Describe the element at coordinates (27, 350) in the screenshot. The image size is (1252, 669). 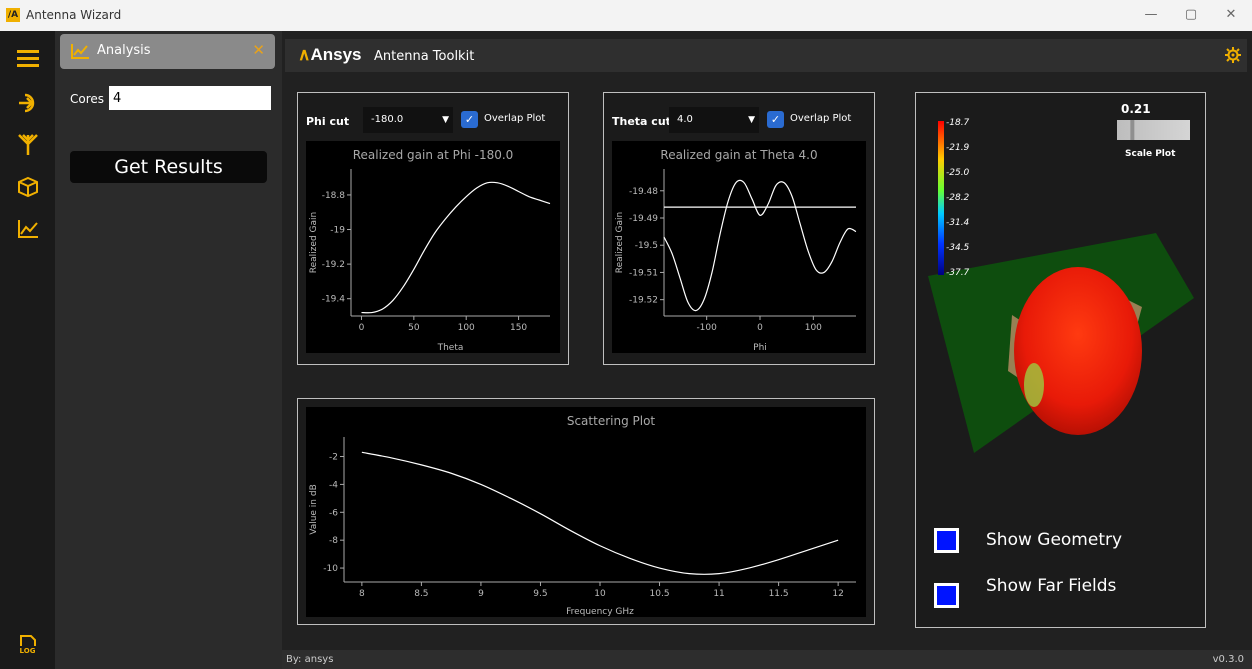
I see `icon-sidebar: LOG` at that location.